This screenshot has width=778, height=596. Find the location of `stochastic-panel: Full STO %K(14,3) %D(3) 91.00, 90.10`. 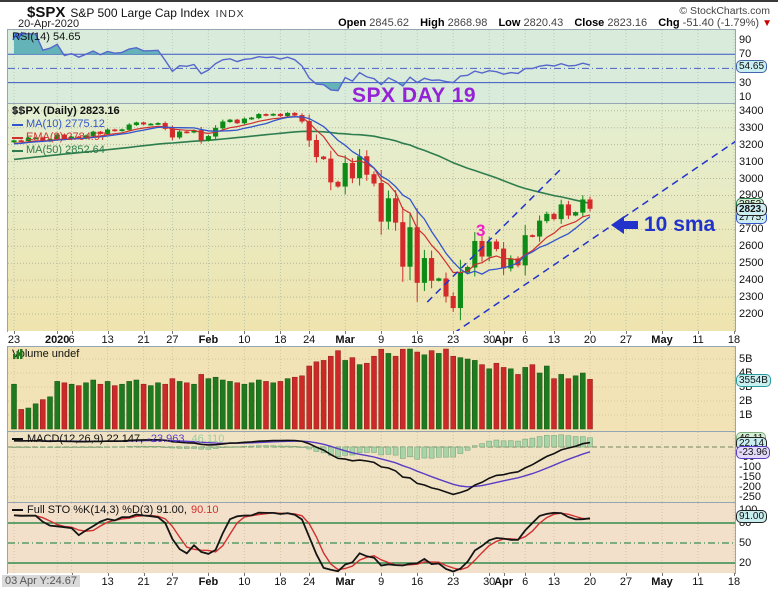

stochastic-panel: Full STO %K(14,3) %D(3) 91.00, 90.10 is located at coordinates (371, 538).